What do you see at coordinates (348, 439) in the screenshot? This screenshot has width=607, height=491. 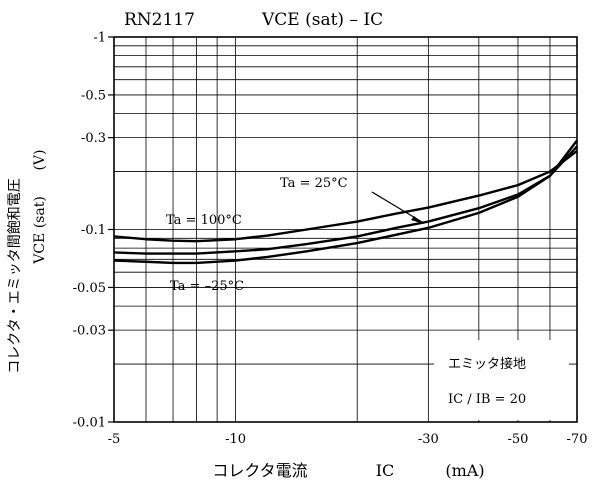 I see `x-ticks: -5 -10 -30 -50 -70` at bounding box center [348, 439].